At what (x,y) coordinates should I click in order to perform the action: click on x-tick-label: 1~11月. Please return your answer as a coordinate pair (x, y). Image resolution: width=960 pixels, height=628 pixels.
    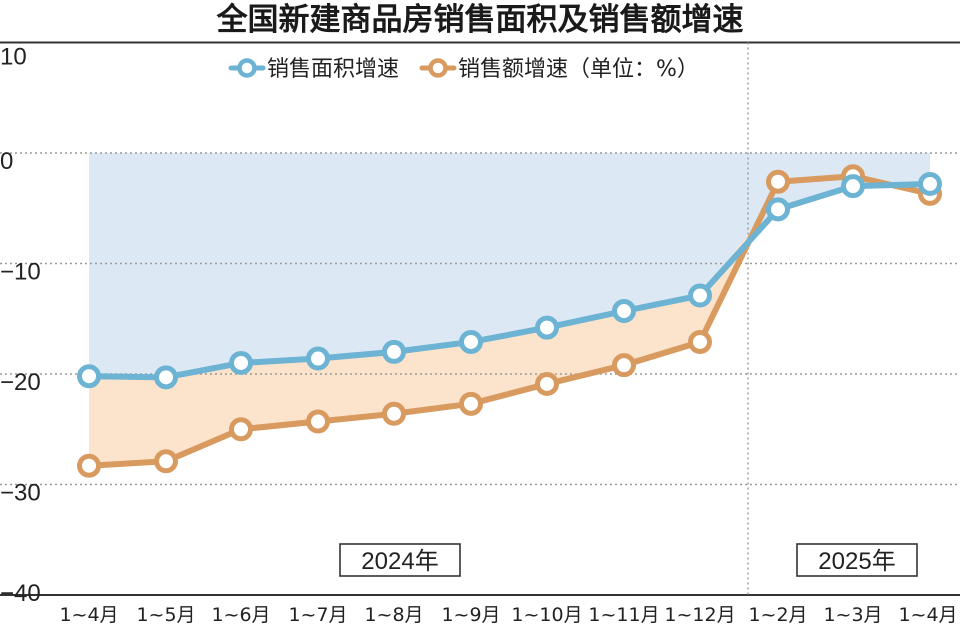
    Looking at the image, I should click on (623, 615).